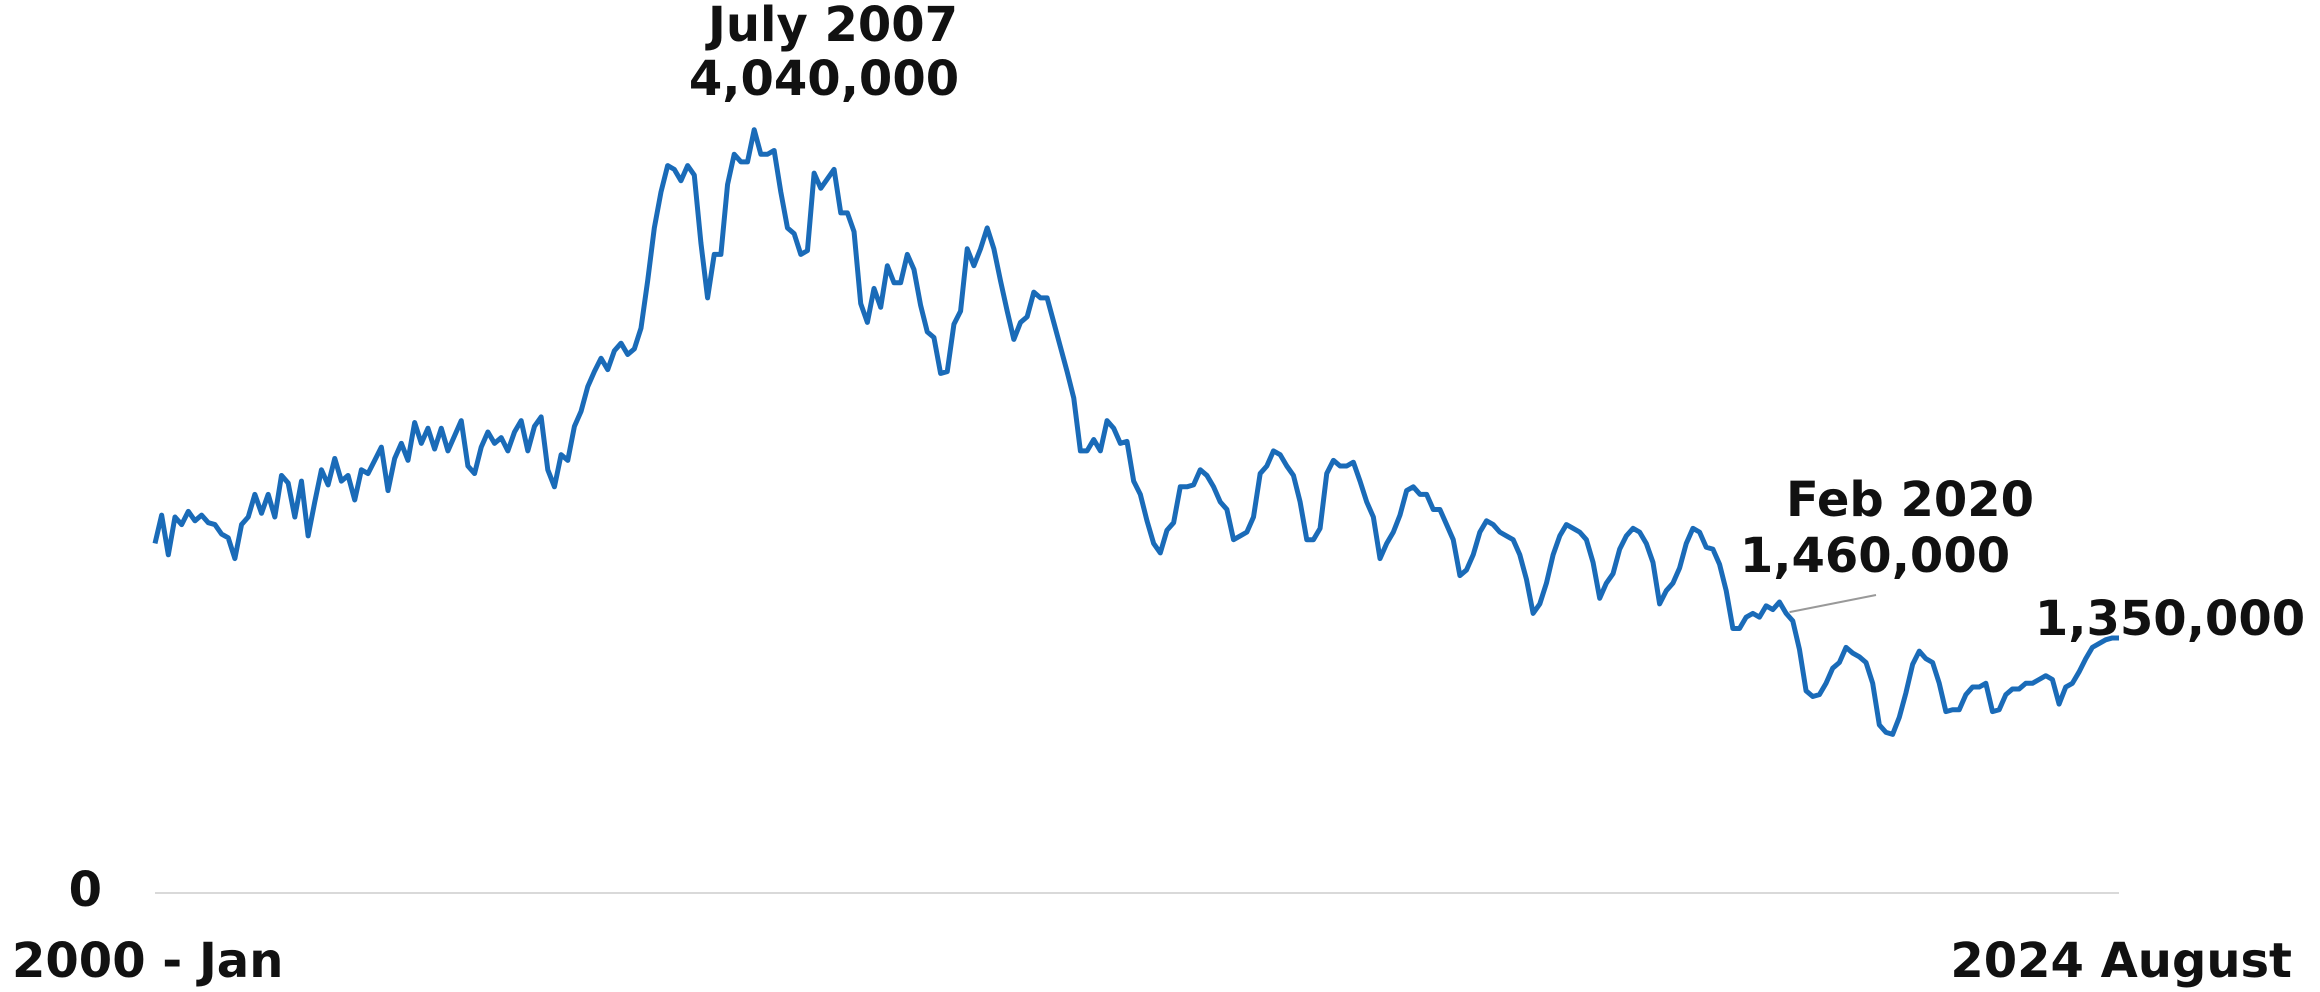  Describe the element at coordinates (85, 890) in the screenshot. I see `y-tick-label: 0` at that location.